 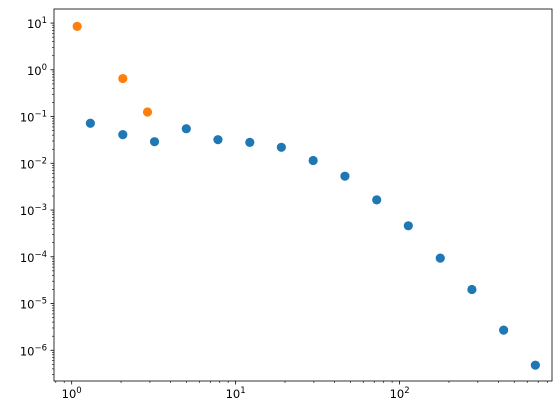 What do you see at coordinates (37, 196) in the screenshot?
I see `y-axis: 10⁻⁶ 10⁻⁵ 10⁻⁴ 10⁻³ 10⁻² 10⁻¹ 10⁰ 10¹` at bounding box center [37, 196].